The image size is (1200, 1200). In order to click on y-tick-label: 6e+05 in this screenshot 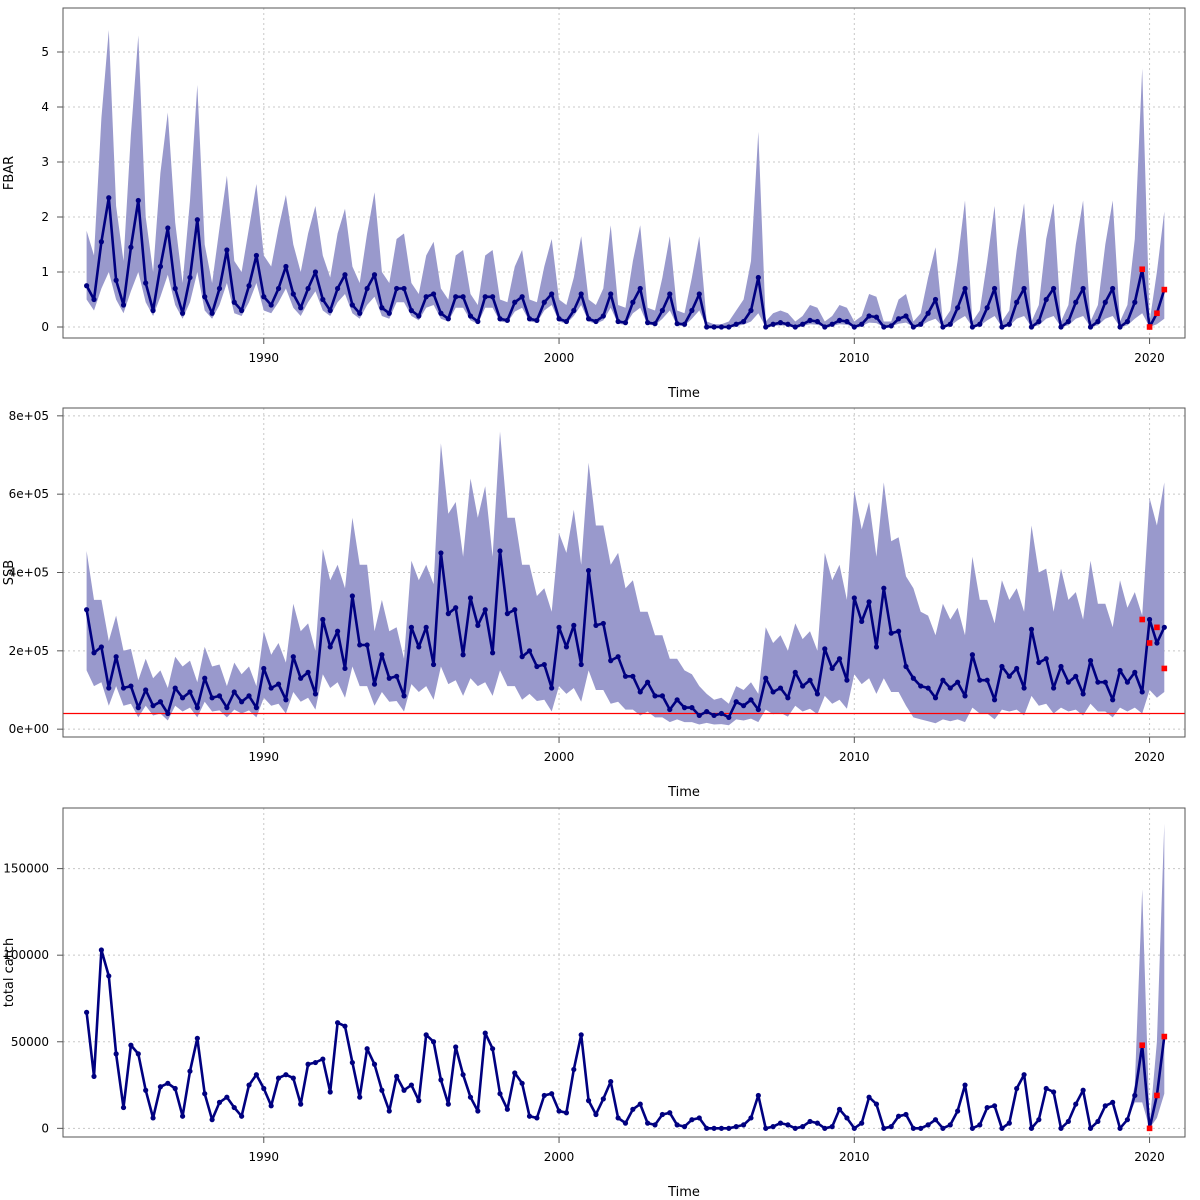, I will do `click(29, 494)`.